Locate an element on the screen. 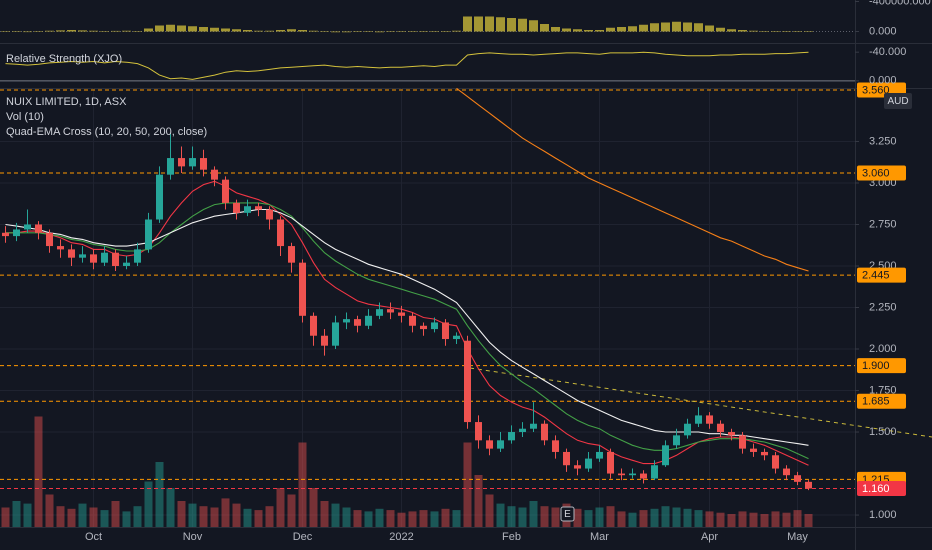 This screenshot has height=550, width=932. currency-label: AUD is located at coordinates (897, 101).